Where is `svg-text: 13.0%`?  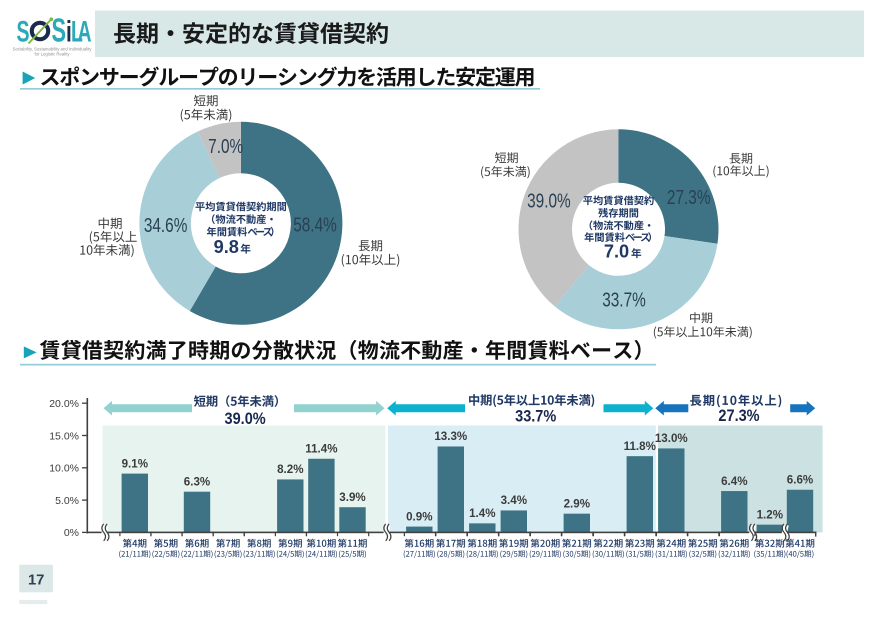 svg-text: 13.0% is located at coordinates (671, 438).